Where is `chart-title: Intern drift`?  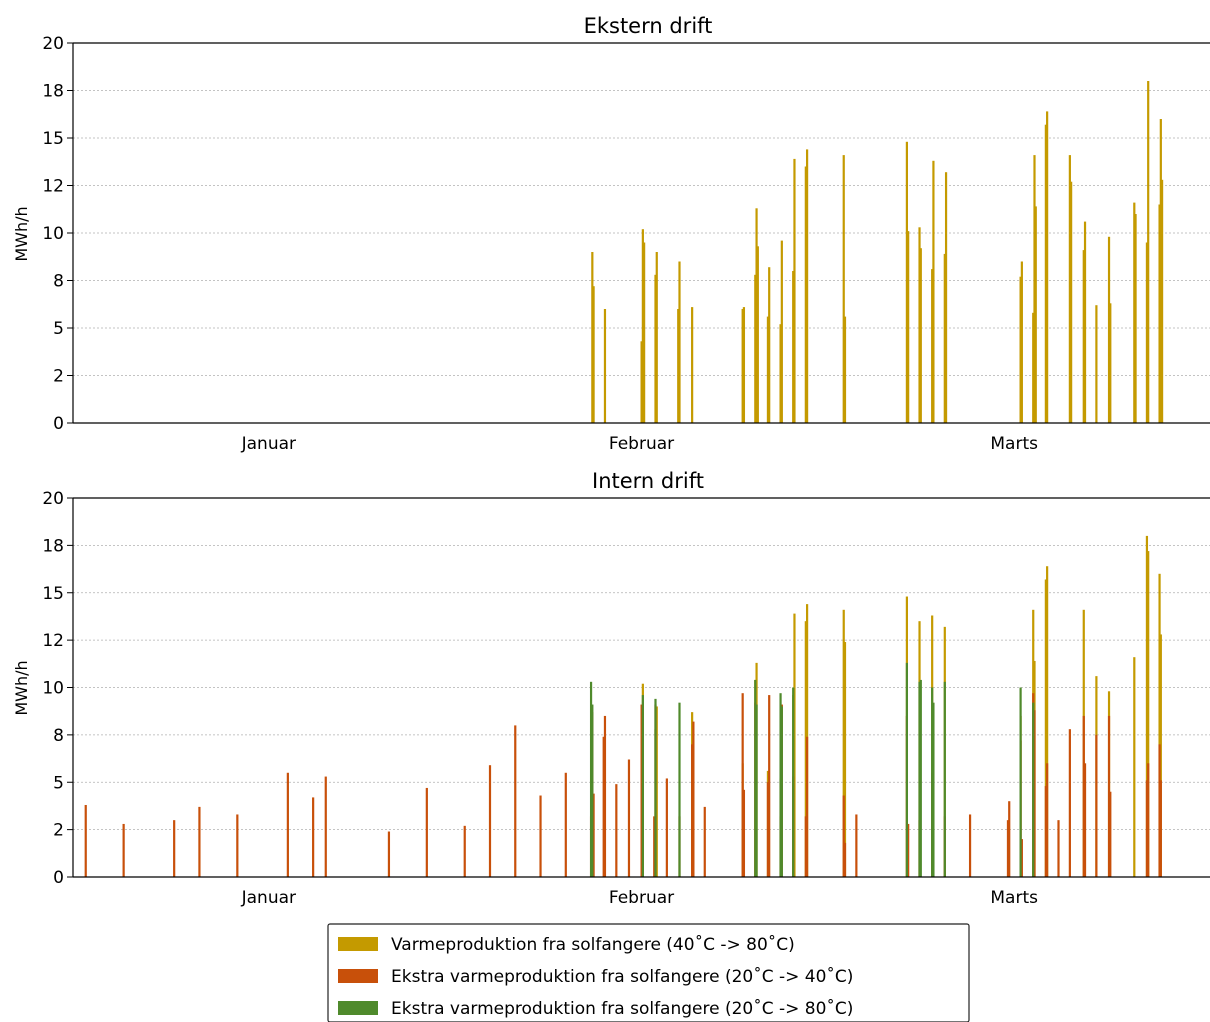
chart-title: Intern drift is located at coordinates (648, 481).